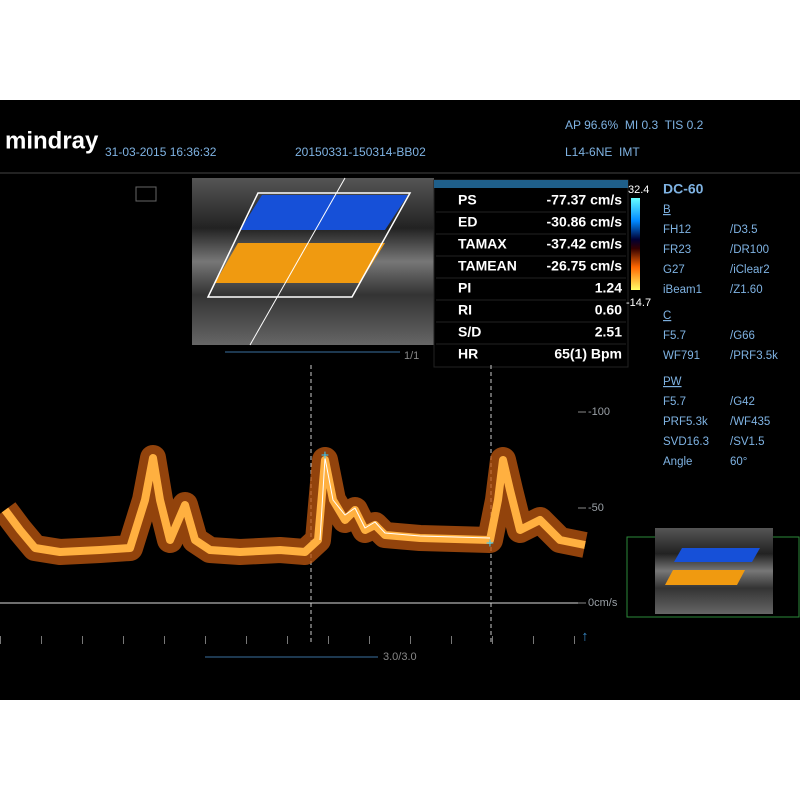  I want to click on measurement-value: -77.37 cm/s, so click(585, 200).